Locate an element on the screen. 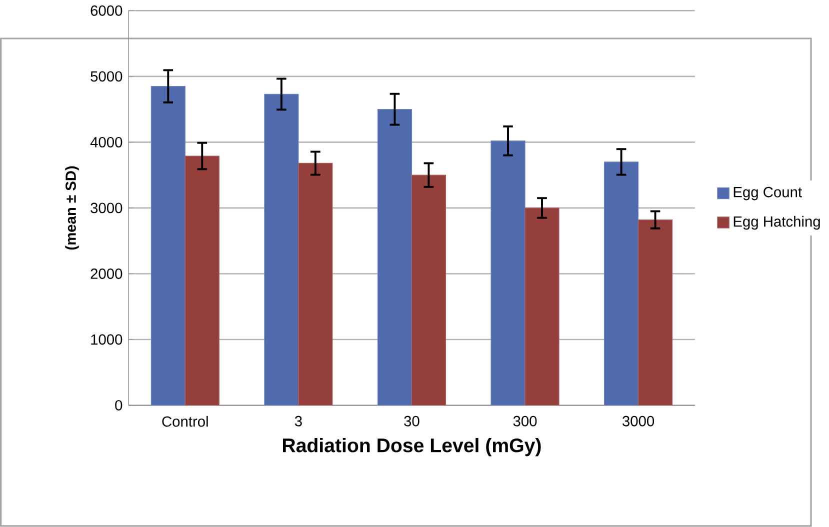  x-axis-title: Radiation Dose Level (mGy) is located at coordinates (411, 447).